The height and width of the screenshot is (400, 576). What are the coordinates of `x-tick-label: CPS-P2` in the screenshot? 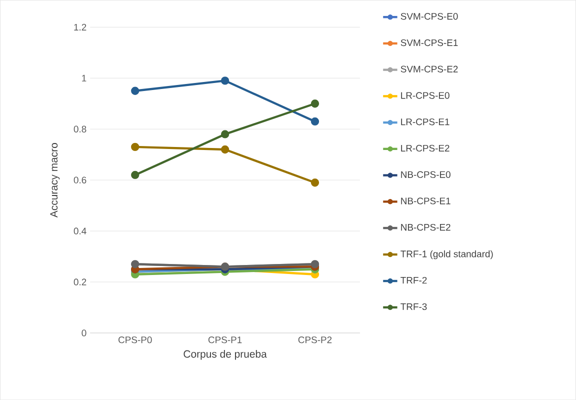 It's located at (315, 340).